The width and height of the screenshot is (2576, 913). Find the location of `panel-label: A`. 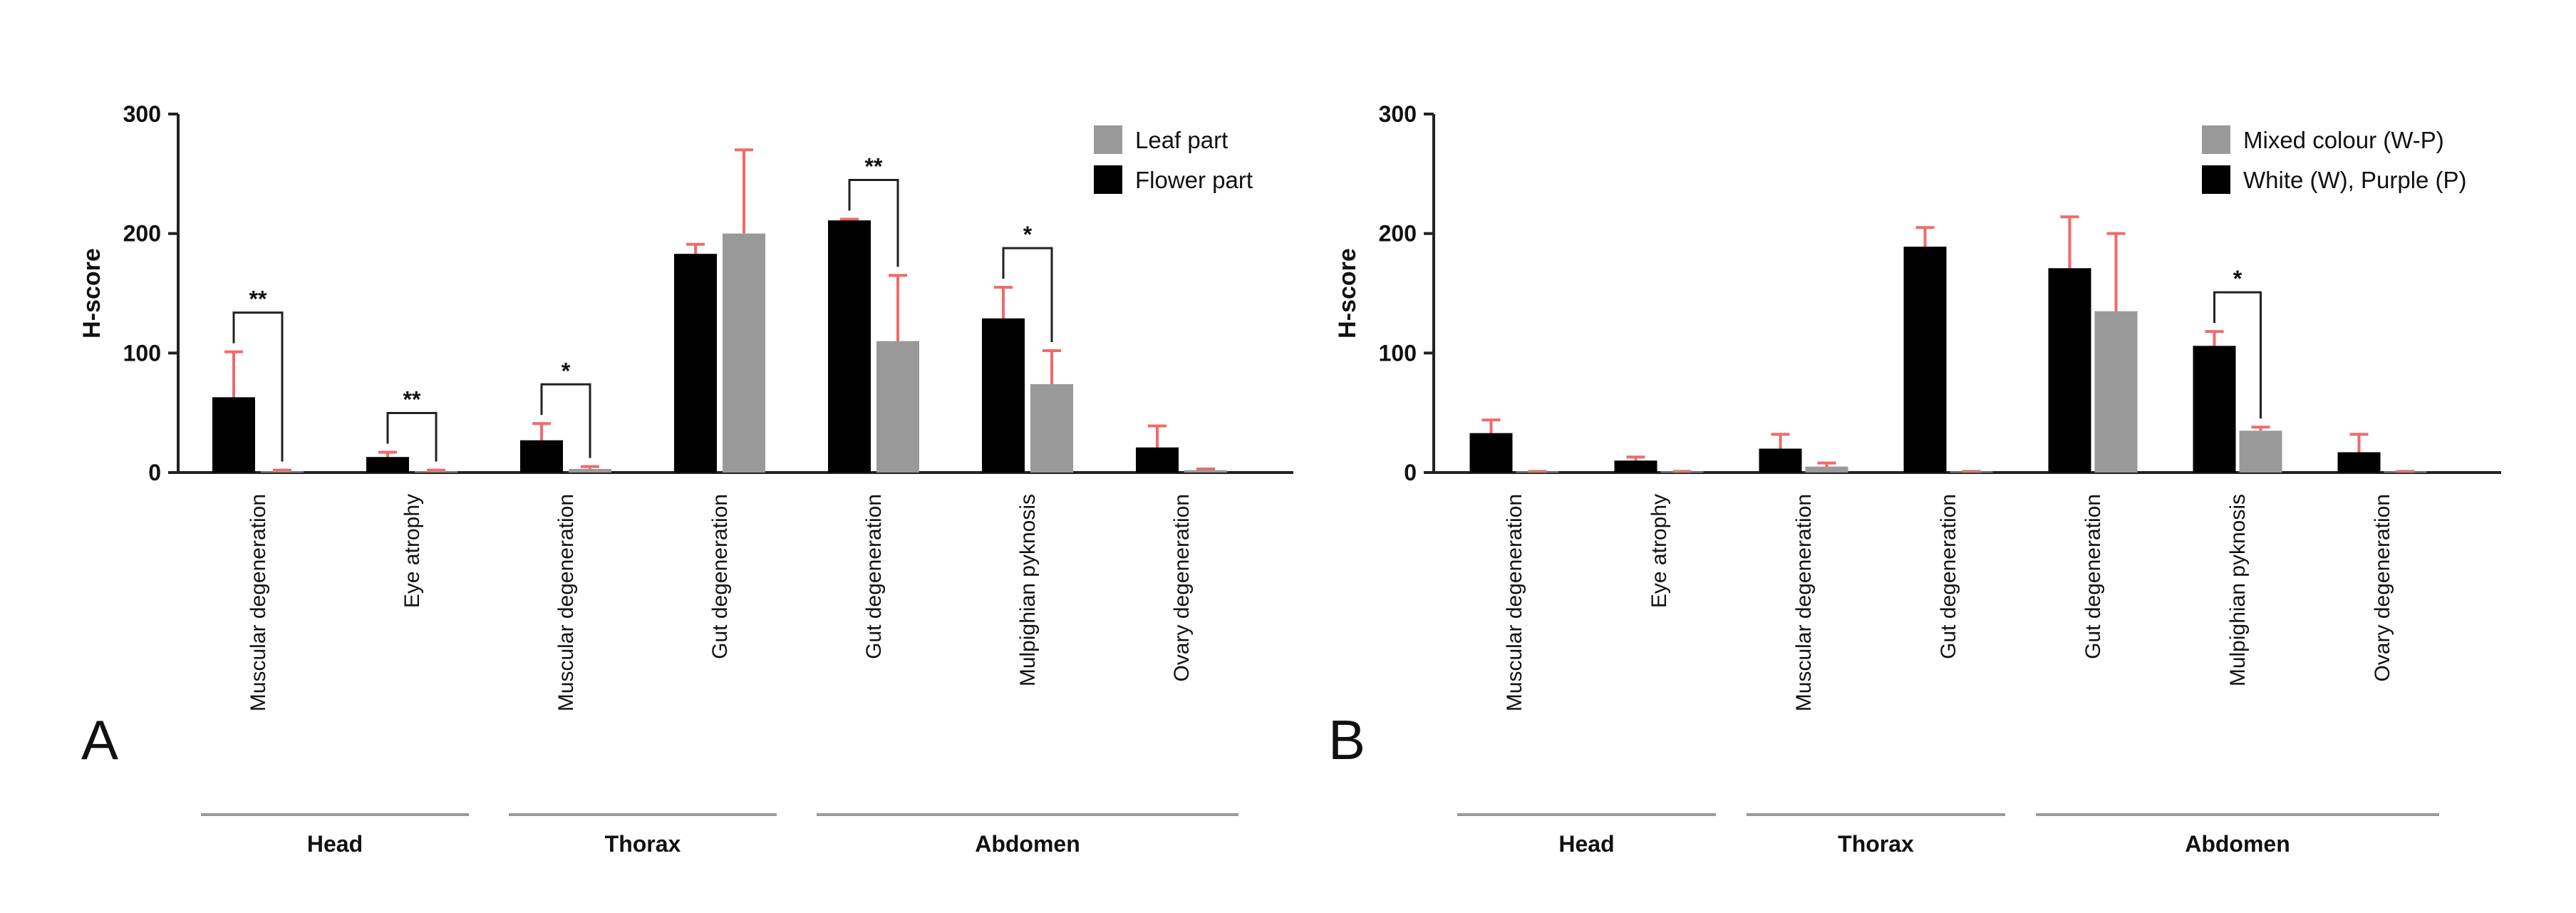

panel-label: A is located at coordinates (100, 740).